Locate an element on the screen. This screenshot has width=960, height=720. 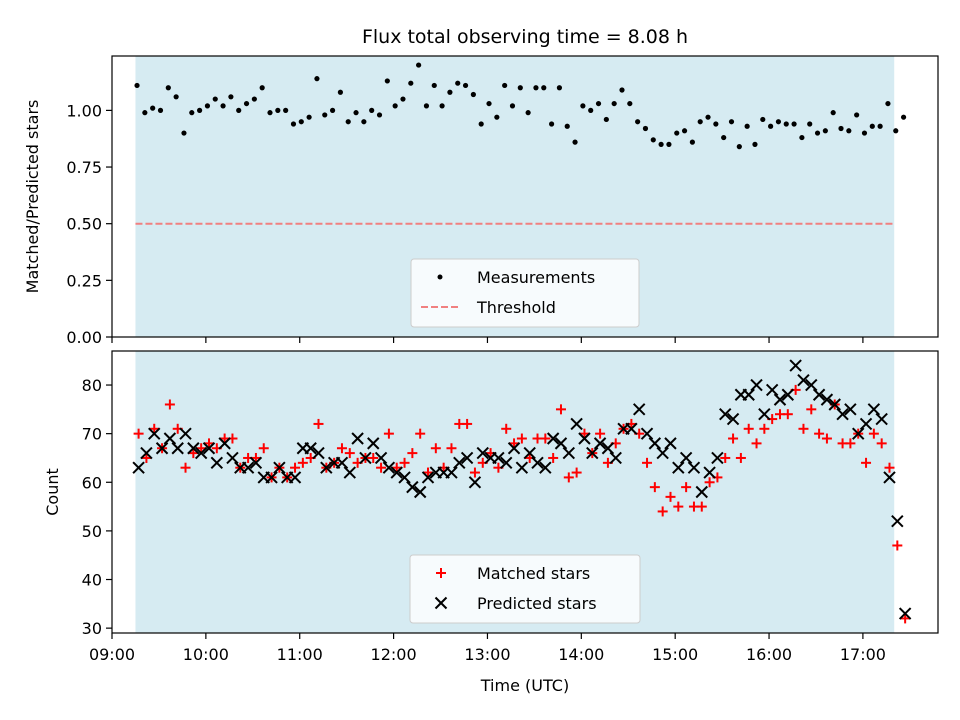
y-axis-ticks: 0.00 0.25 0.50 0.75 1.00 is located at coordinates (89, 224).